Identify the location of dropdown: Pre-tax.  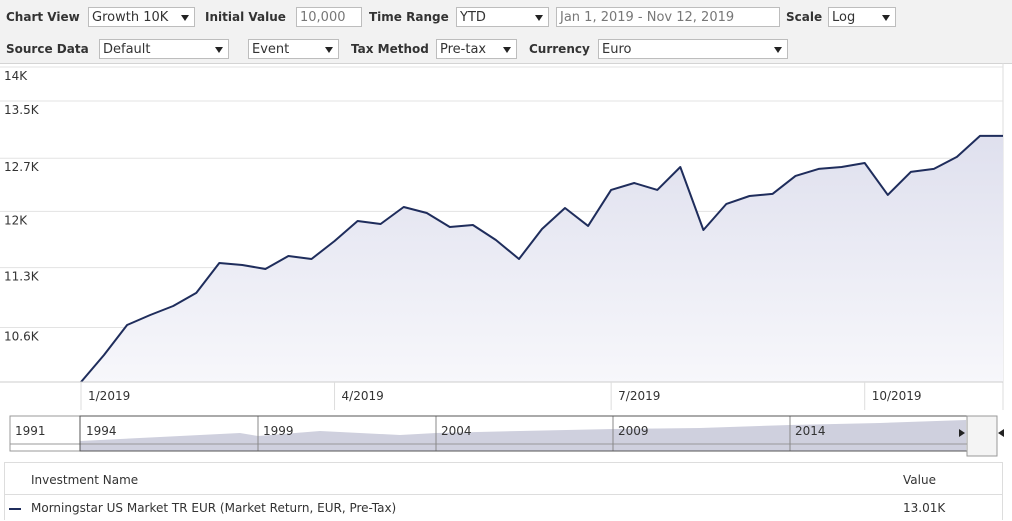
(476, 49).